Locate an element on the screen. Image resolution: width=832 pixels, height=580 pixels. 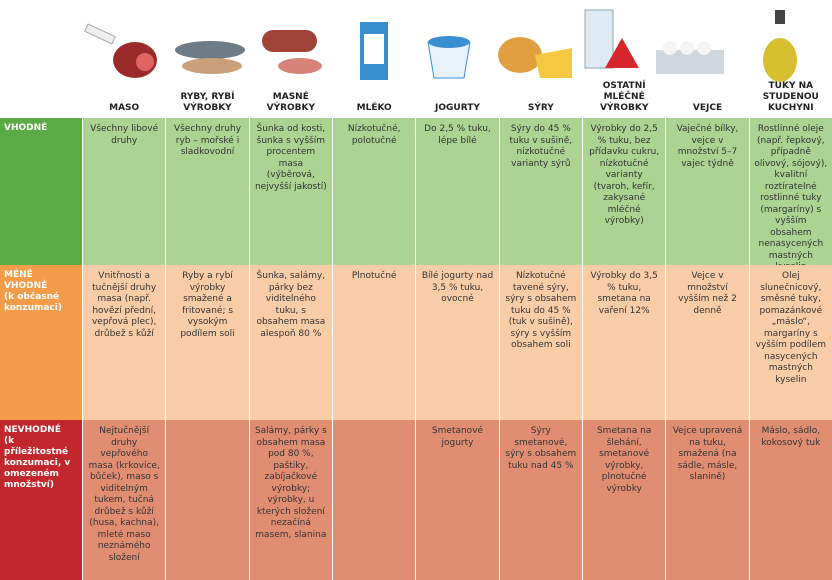
cell: Plnotučné is located at coordinates (374, 342).